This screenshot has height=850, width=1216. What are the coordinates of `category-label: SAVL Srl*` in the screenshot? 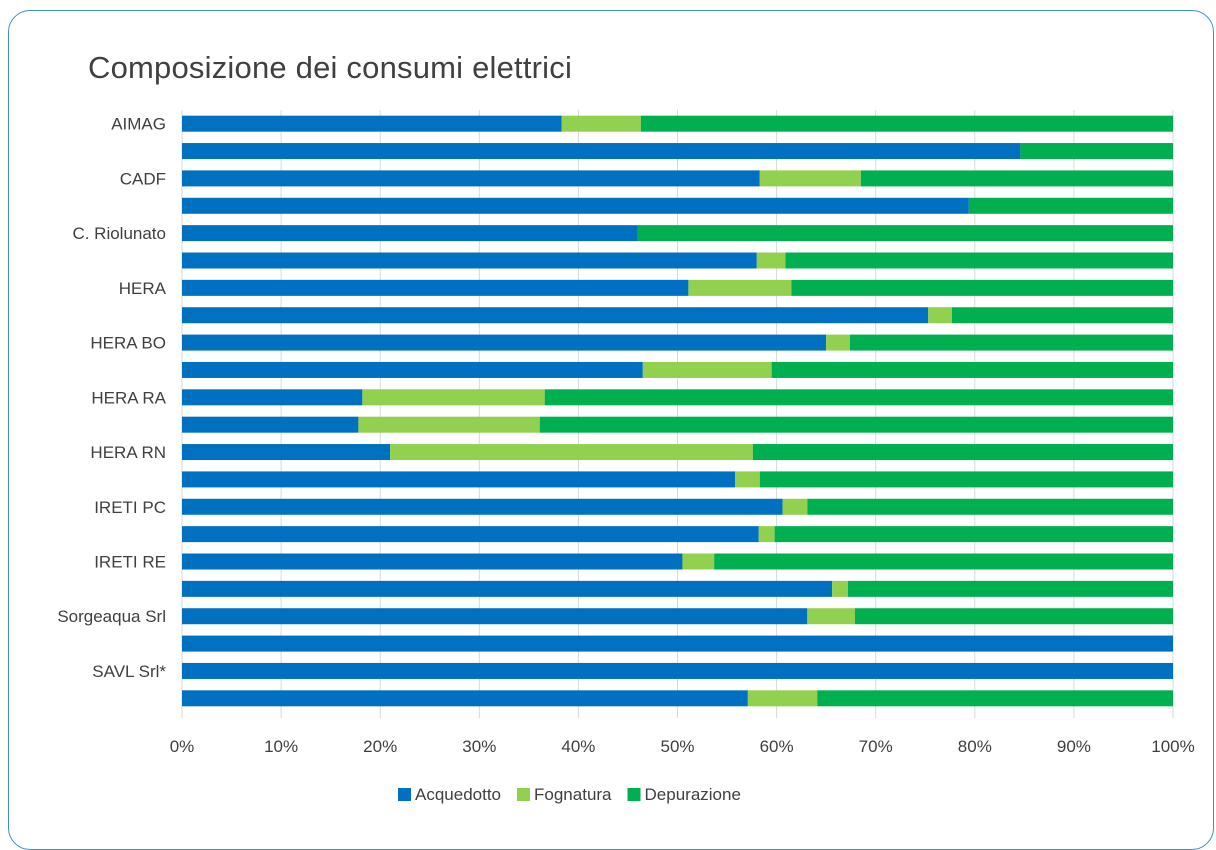 It's located at (129, 671).